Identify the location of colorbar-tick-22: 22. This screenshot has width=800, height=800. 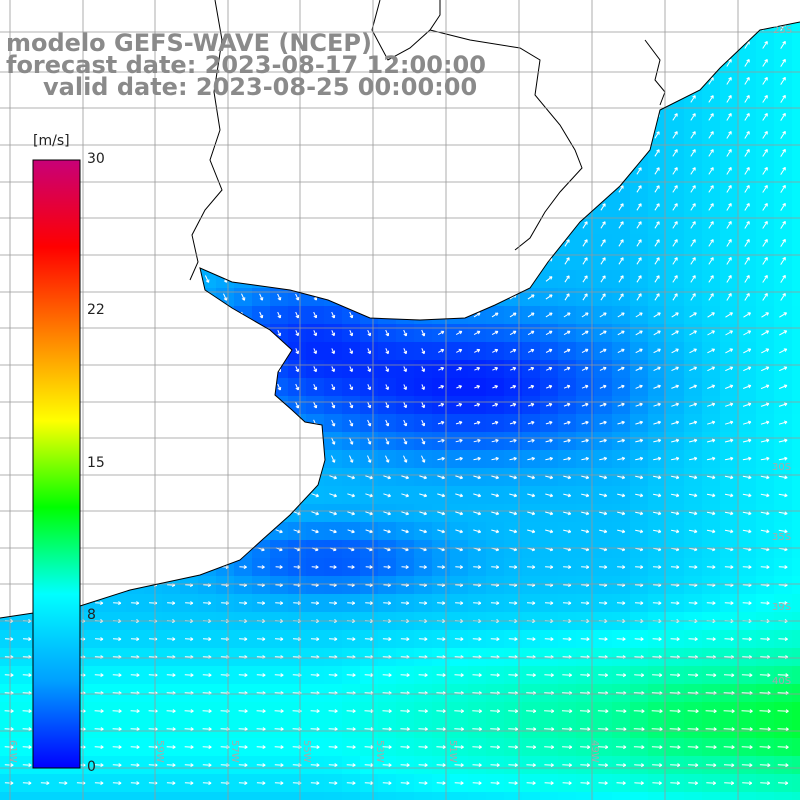
(96, 310).